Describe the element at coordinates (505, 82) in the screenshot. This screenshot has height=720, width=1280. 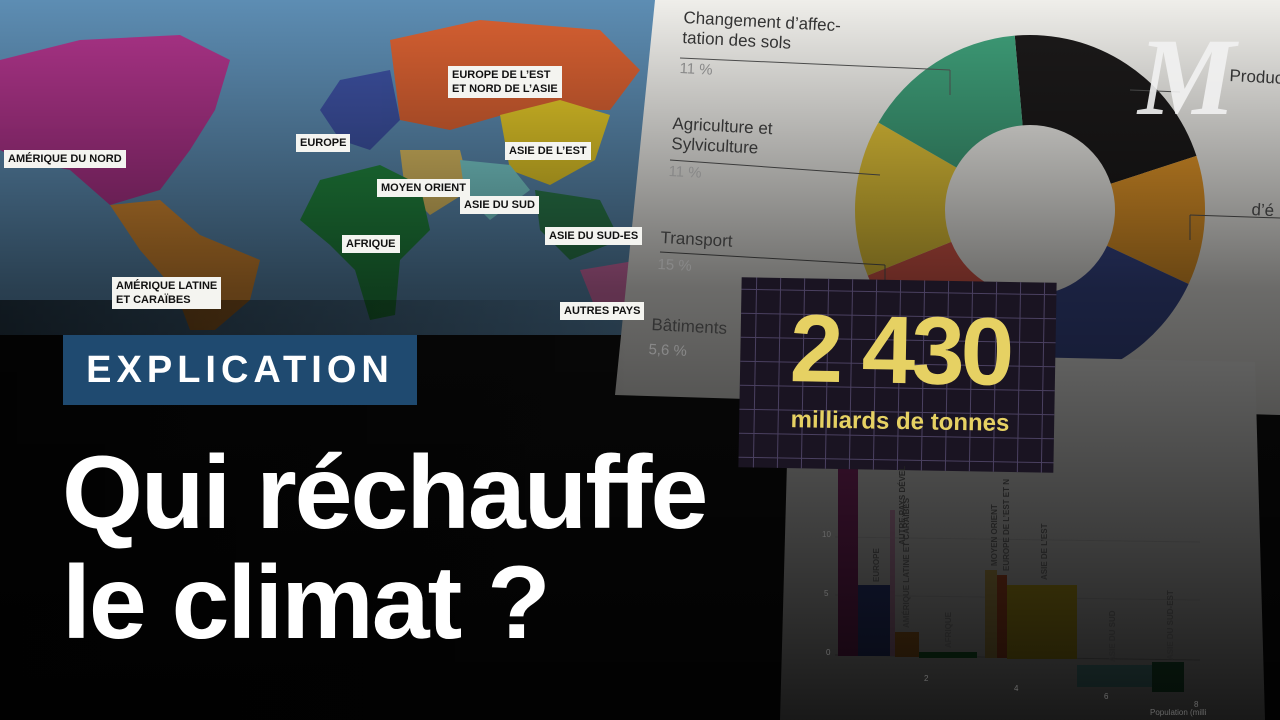
I see `map-label: EUROPE DE L’EST ET NORD DE L’ASIE` at that location.